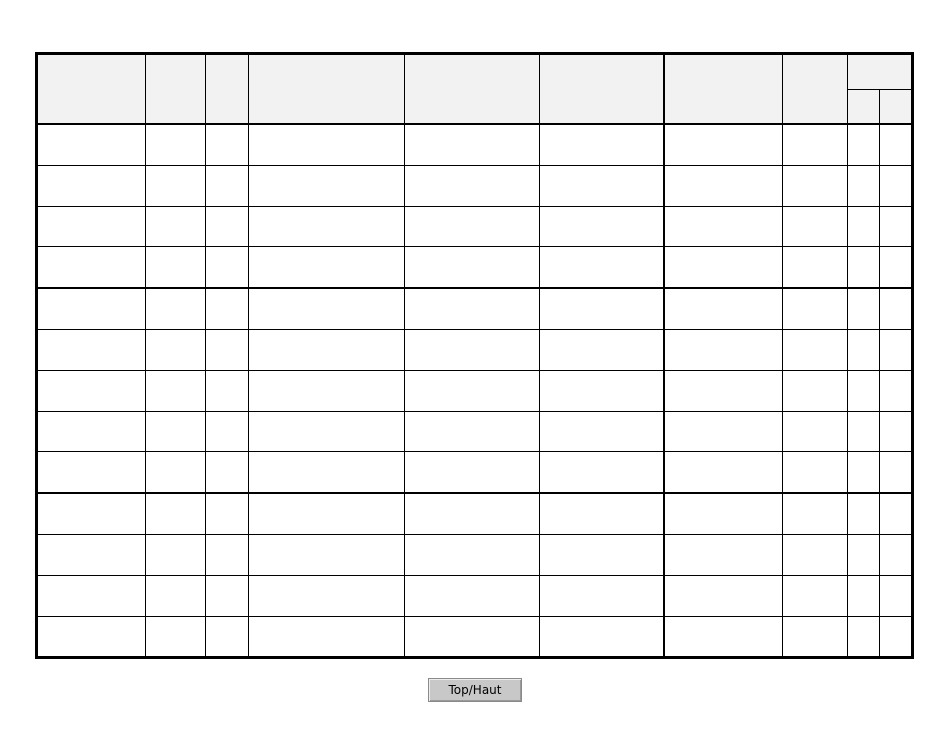 This screenshot has width=950, height=735. I want to click on top-button: Top/Haut, so click(475, 690).